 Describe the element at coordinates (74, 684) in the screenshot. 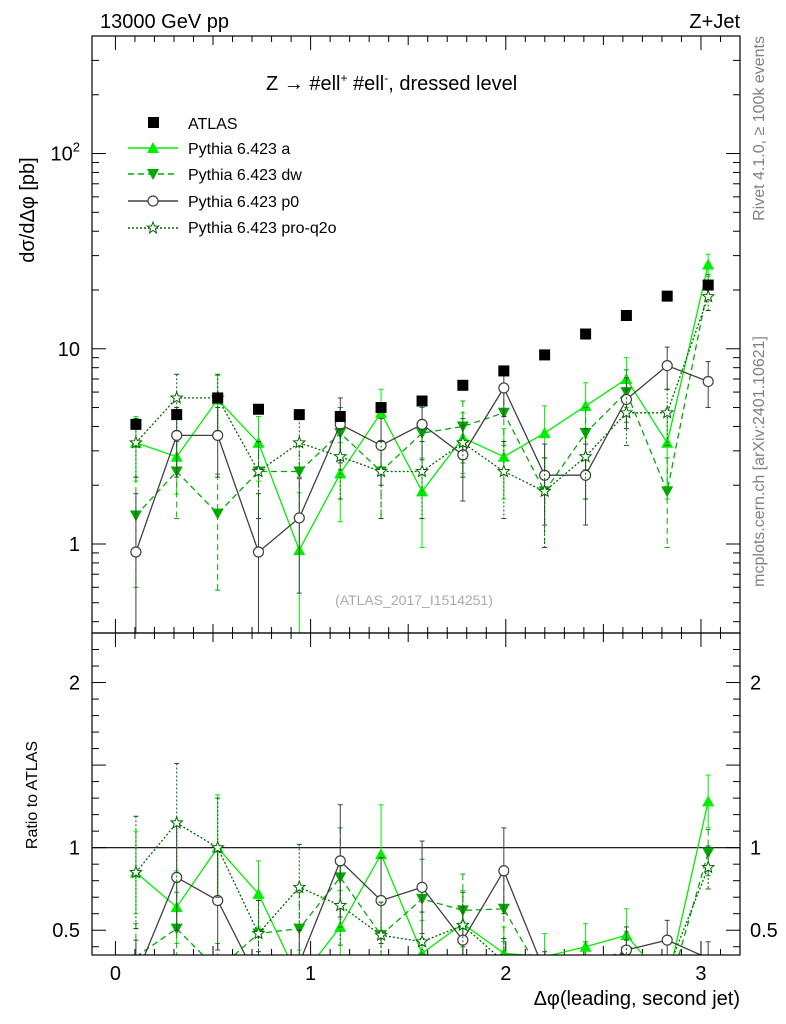

I see `ratio-y-tick-label: 2` at that location.